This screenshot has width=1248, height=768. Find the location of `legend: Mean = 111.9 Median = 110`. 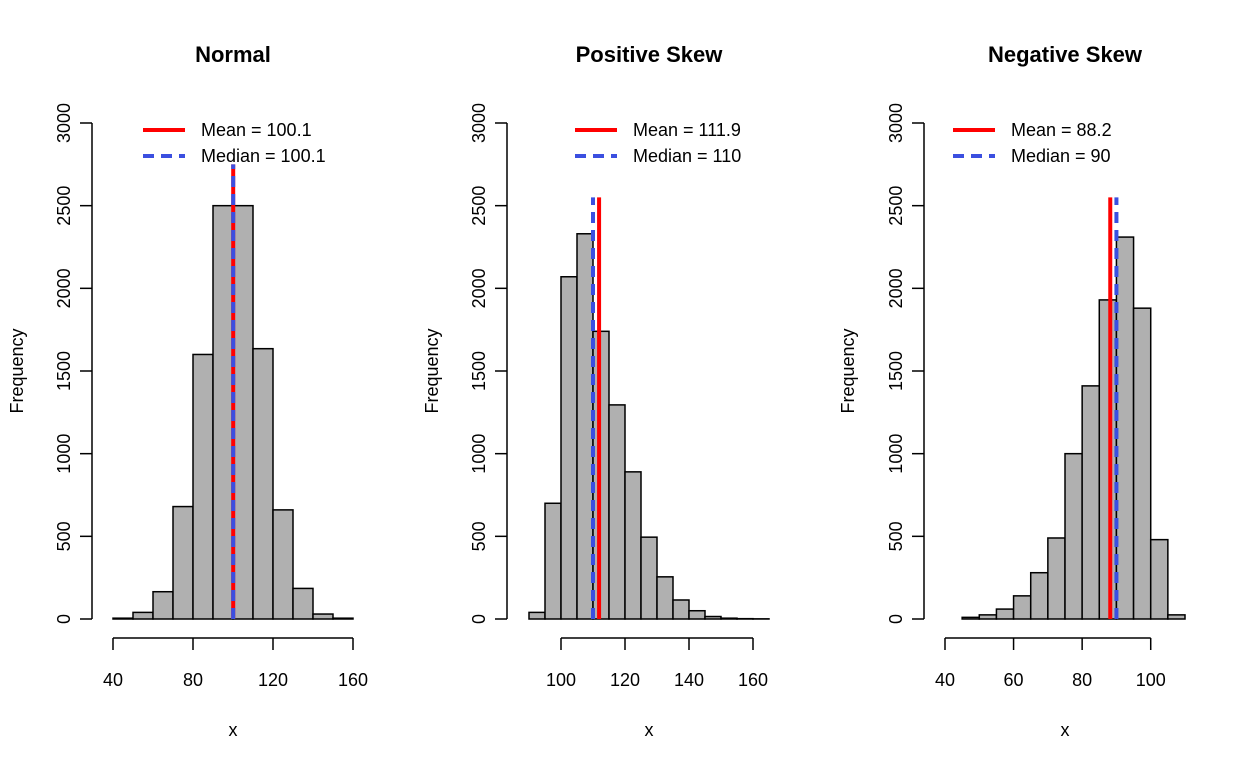

legend: Mean = 111.9 Median = 110 is located at coordinates (658, 143).